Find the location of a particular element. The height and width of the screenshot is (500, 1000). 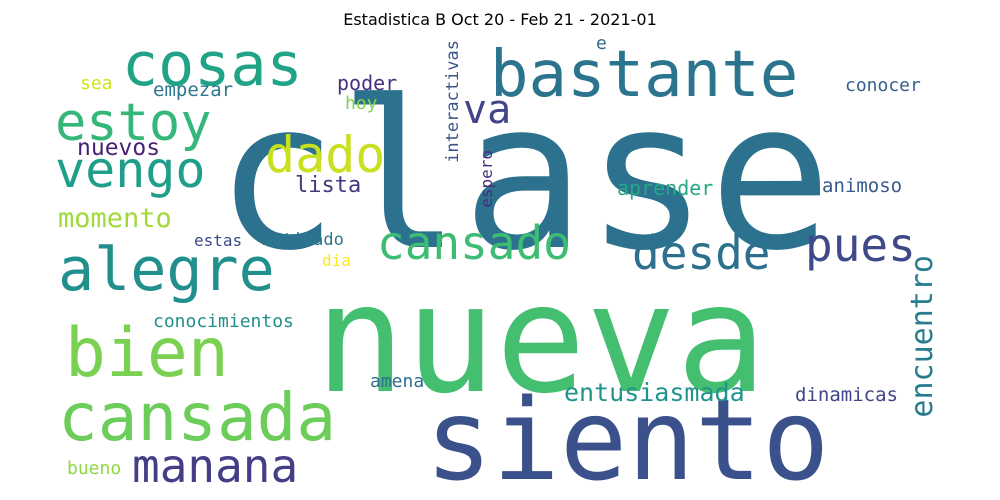

word-cansada: cansada is located at coordinates (197, 417).